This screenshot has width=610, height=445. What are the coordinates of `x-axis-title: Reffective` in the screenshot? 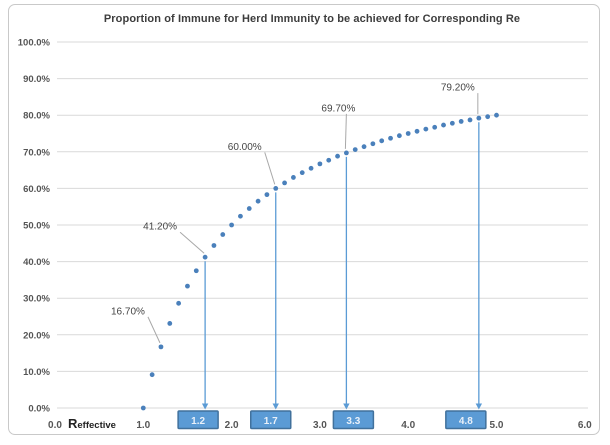 It's located at (92, 423).